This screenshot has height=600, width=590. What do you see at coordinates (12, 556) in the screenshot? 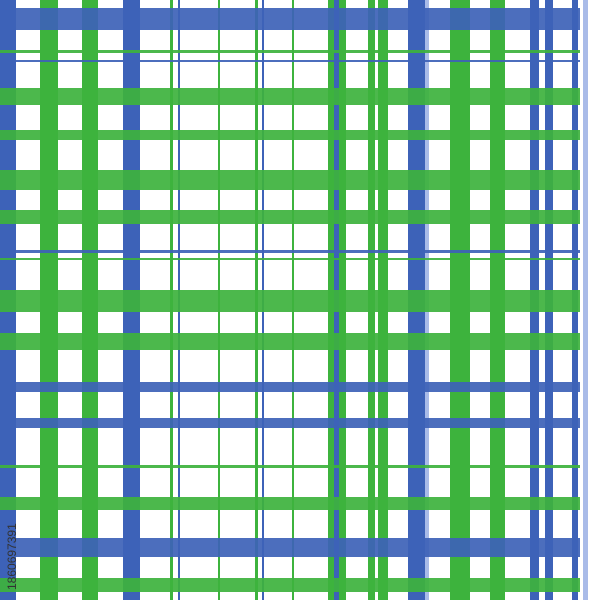
I see `watermark-id: 1860697391` at bounding box center [12, 556].